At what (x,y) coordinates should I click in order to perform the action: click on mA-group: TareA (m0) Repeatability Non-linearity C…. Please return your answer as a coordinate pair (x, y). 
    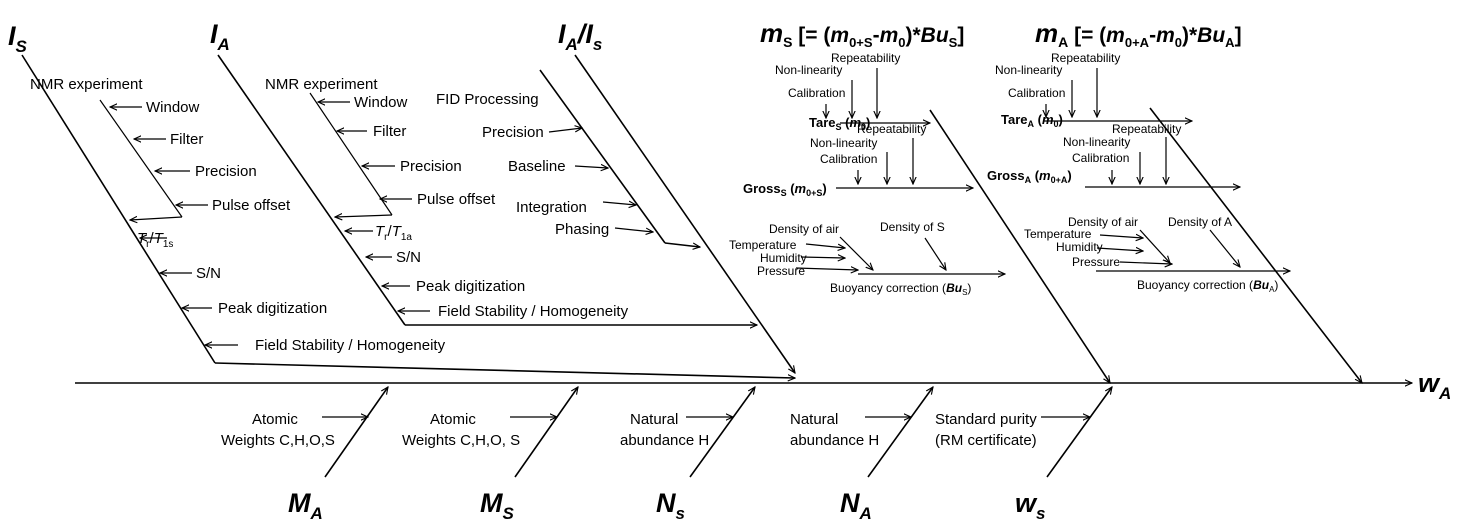
    Looking at the image, I should click on (1138, 172).